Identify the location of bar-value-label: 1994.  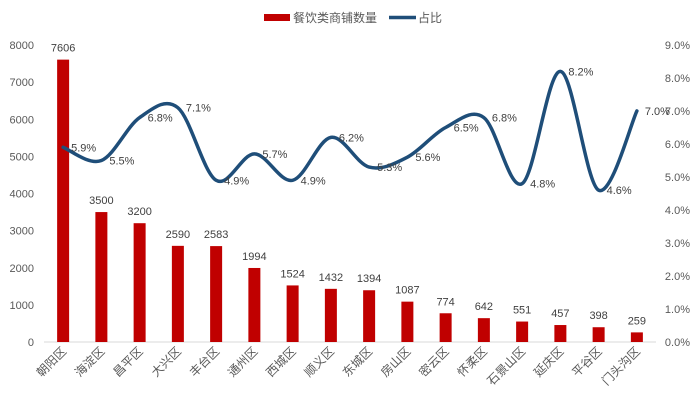
(254, 257).